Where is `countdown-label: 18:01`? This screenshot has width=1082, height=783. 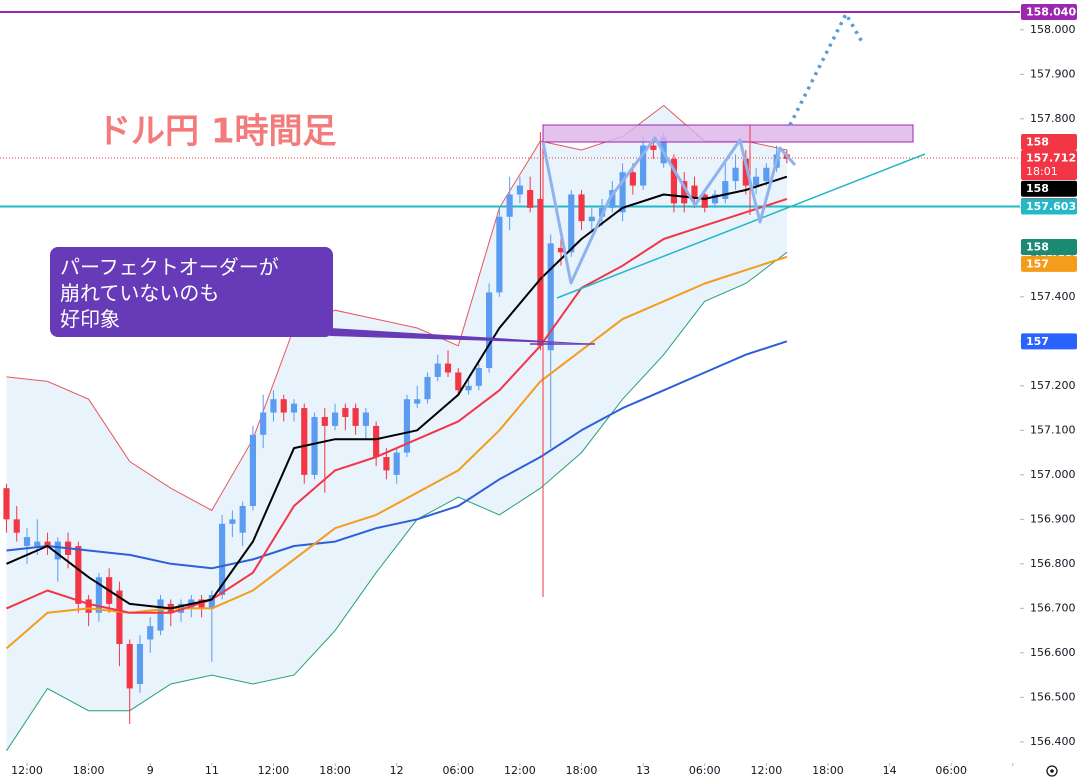 countdown-label: 18:01 is located at coordinates (1042, 171).